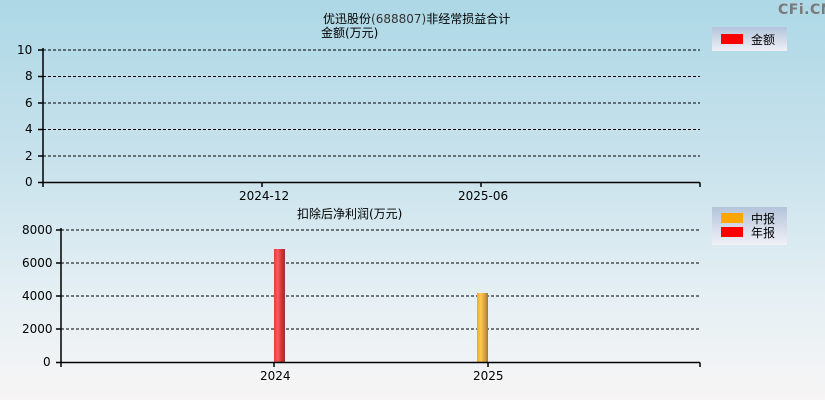 Image resolution: width=825 pixels, height=400 pixels. I want to click on bottom-ytick: 4000, so click(37, 296).